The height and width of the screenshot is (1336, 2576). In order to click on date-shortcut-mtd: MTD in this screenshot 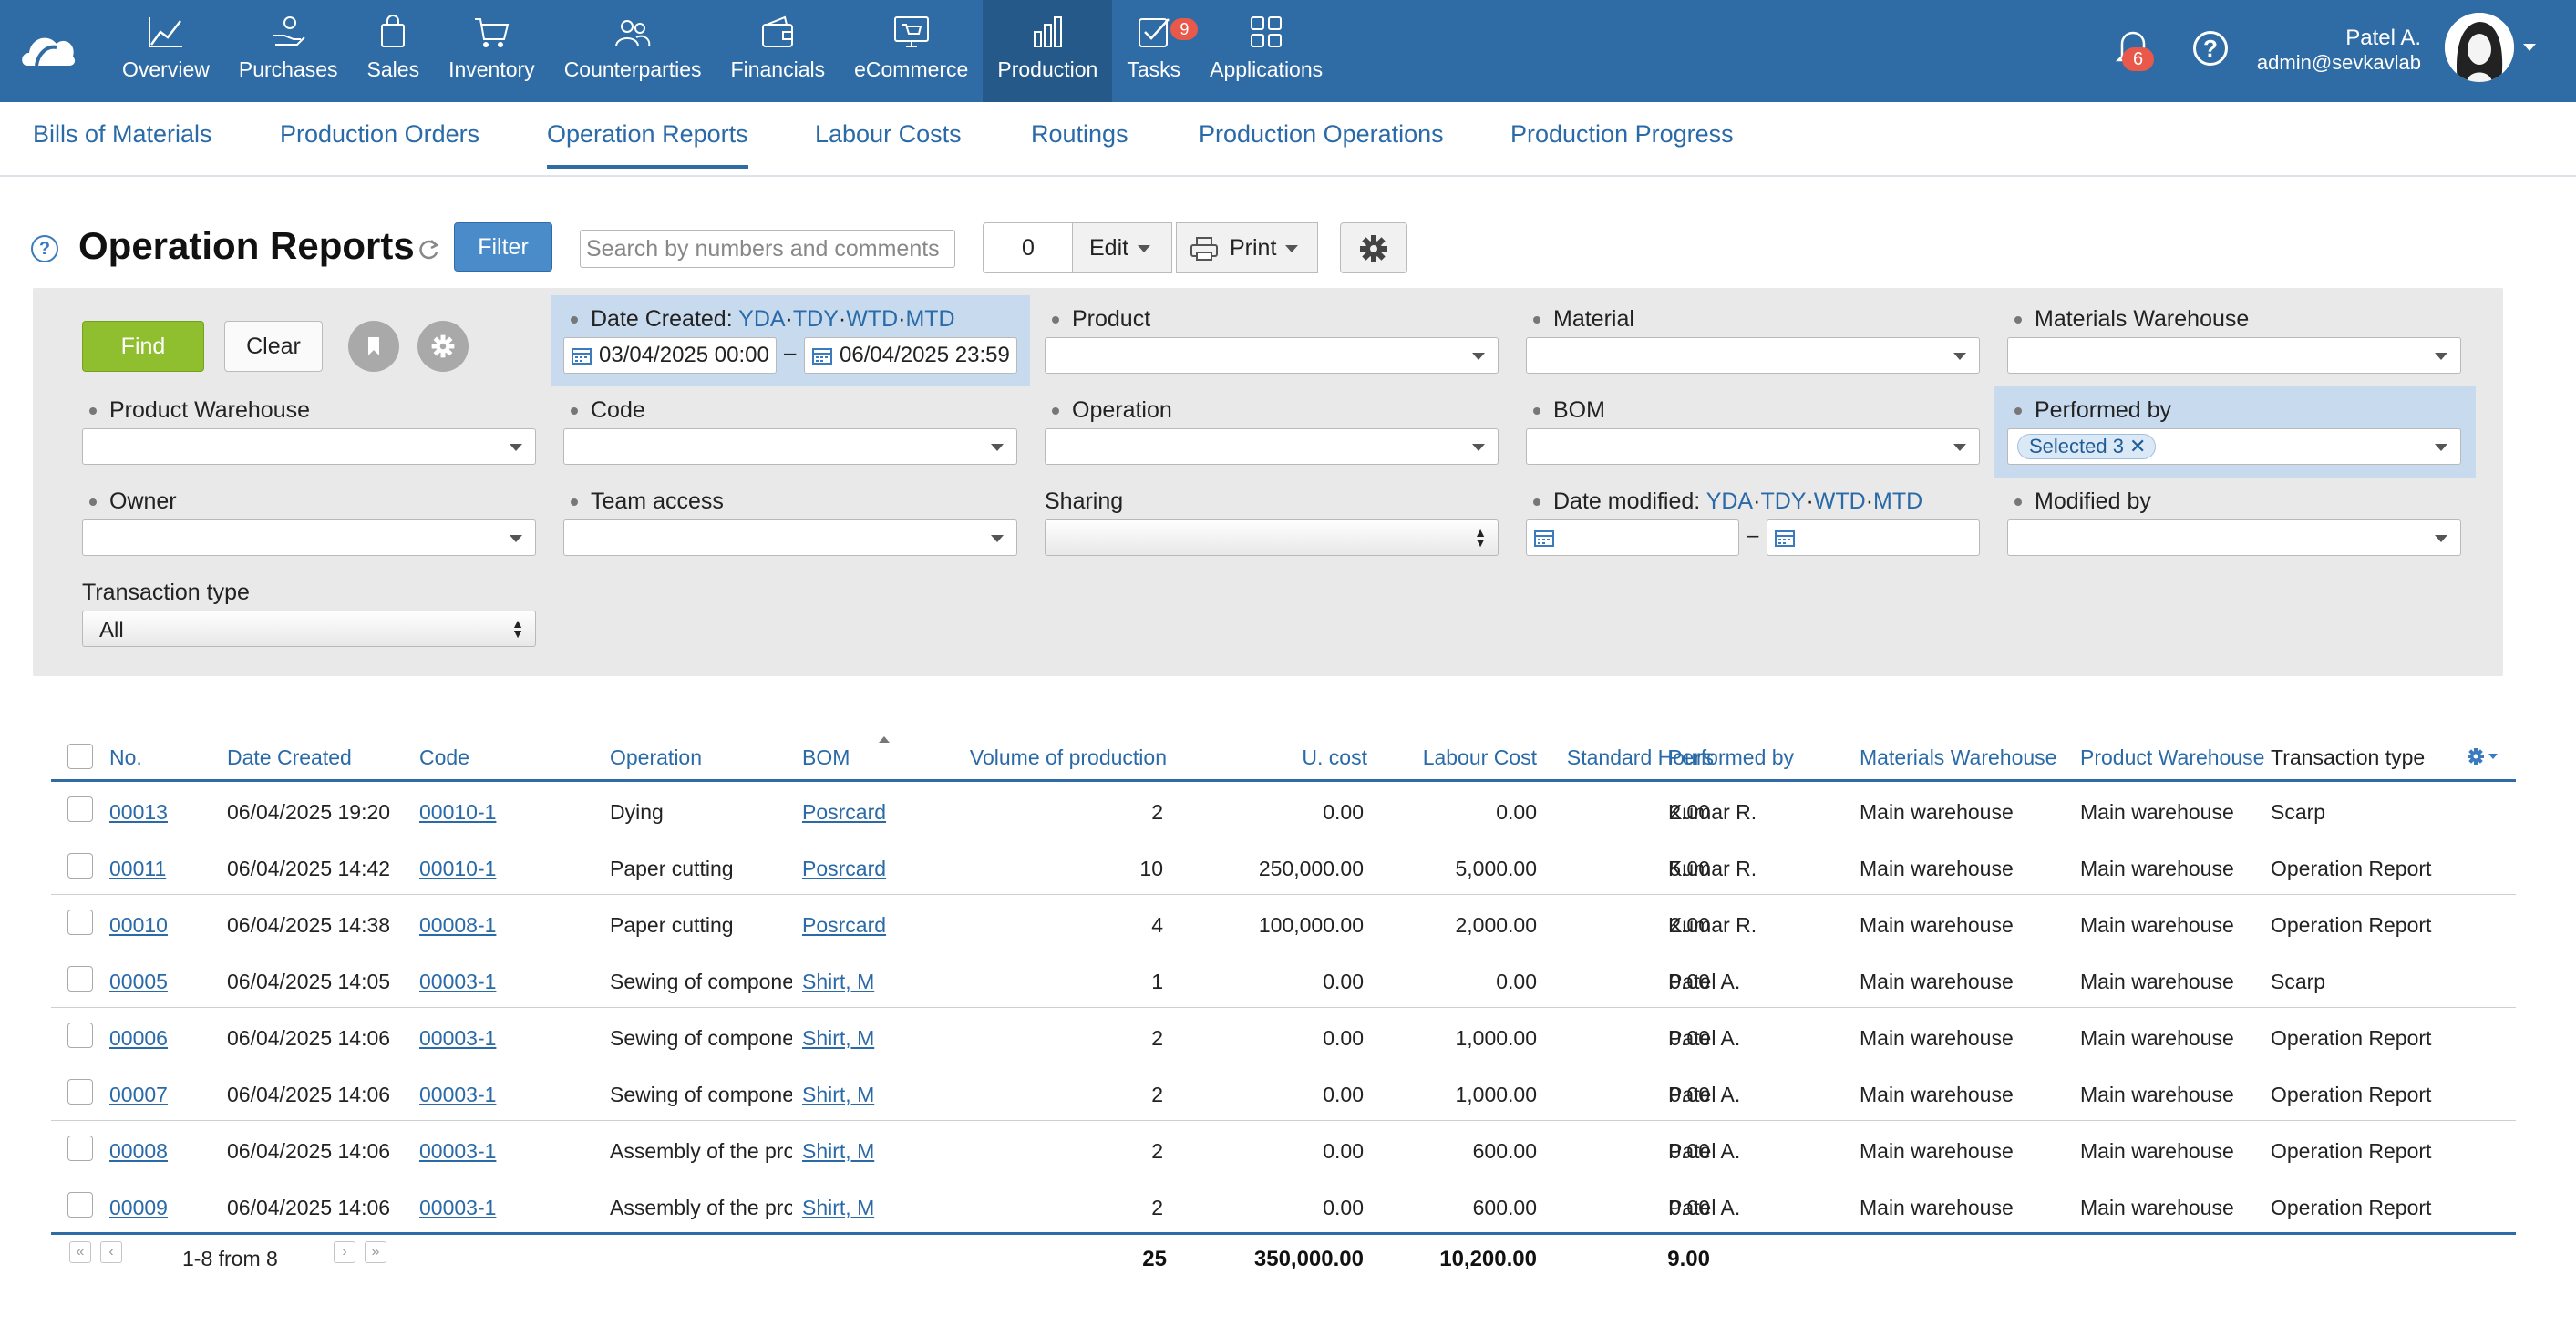, I will do `click(930, 319)`.